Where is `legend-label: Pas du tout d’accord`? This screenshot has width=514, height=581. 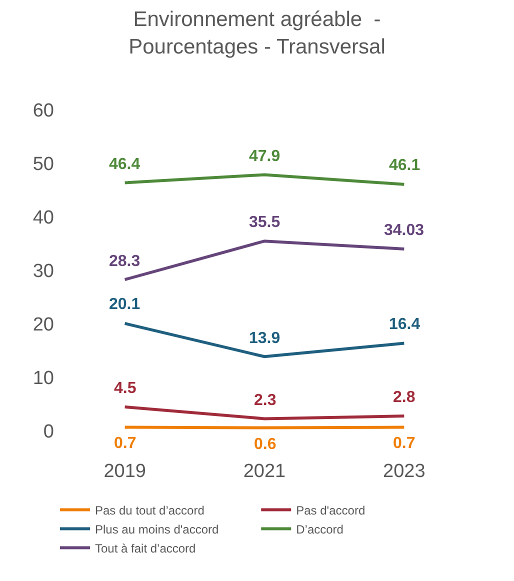
legend-label: Pas du tout d’accord is located at coordinates (149, 510).